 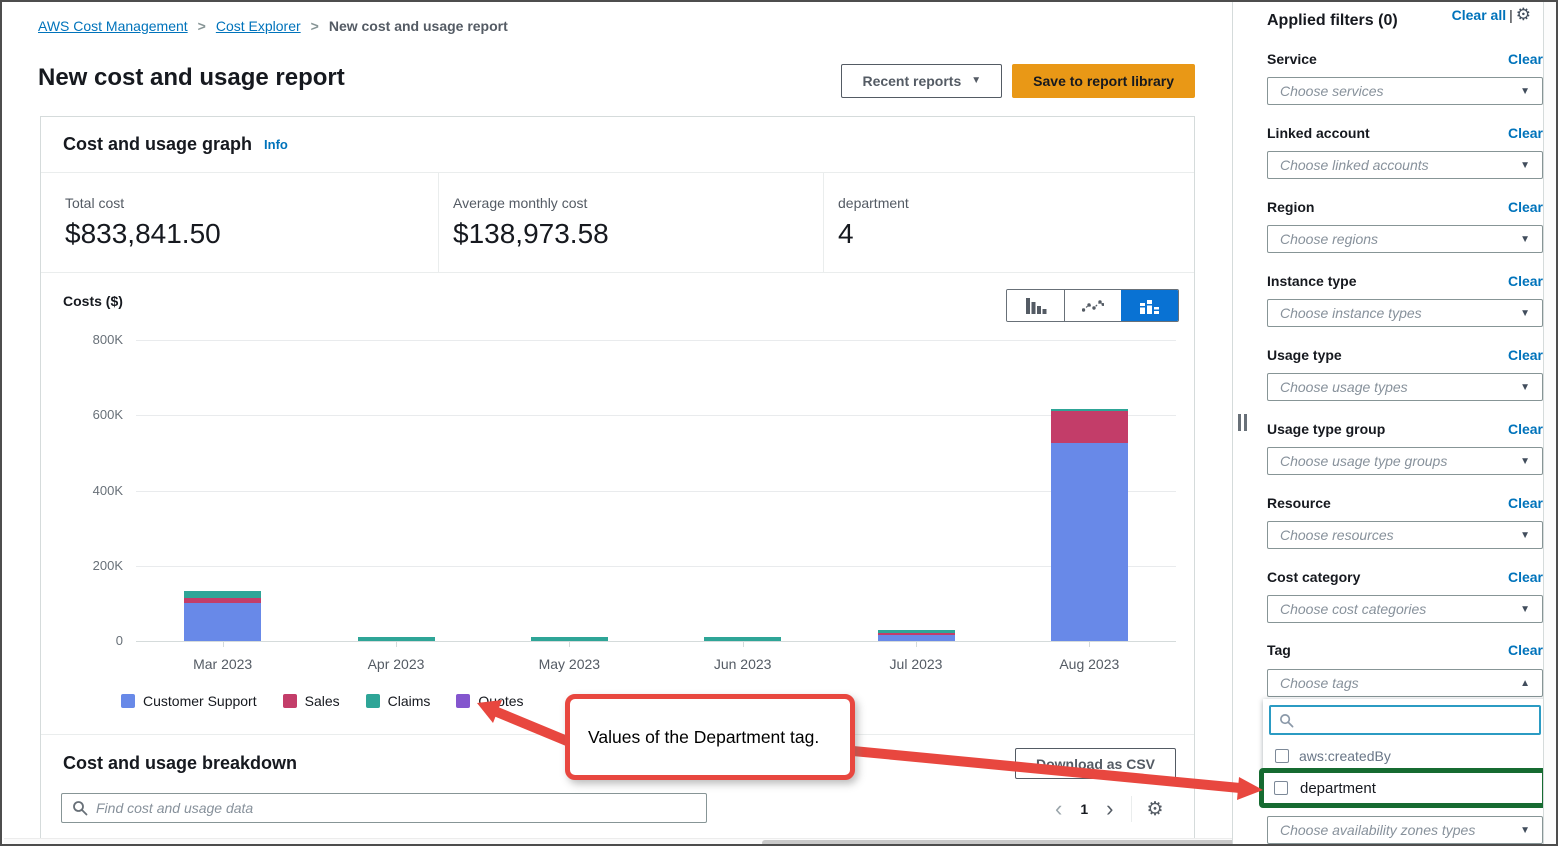 What do you see at coordinates (1279, 650) in the screenshot?
I see `filter-label-tag: Tag` at bounding box center [1279, 650].